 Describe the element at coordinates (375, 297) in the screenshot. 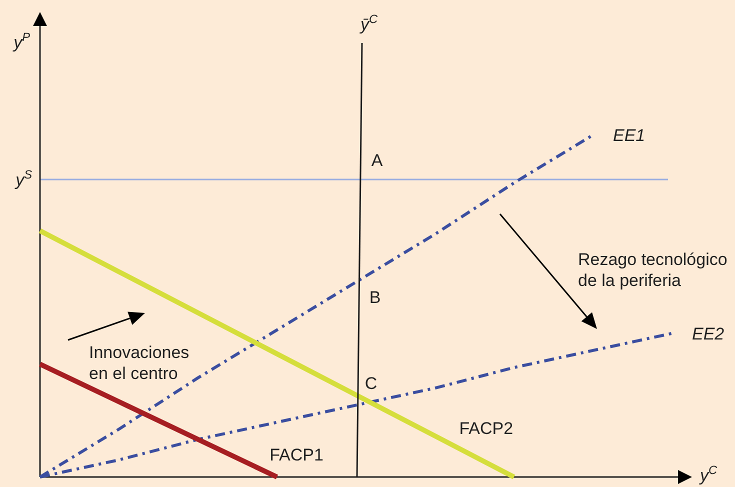

I see `annotation: B` at that location.